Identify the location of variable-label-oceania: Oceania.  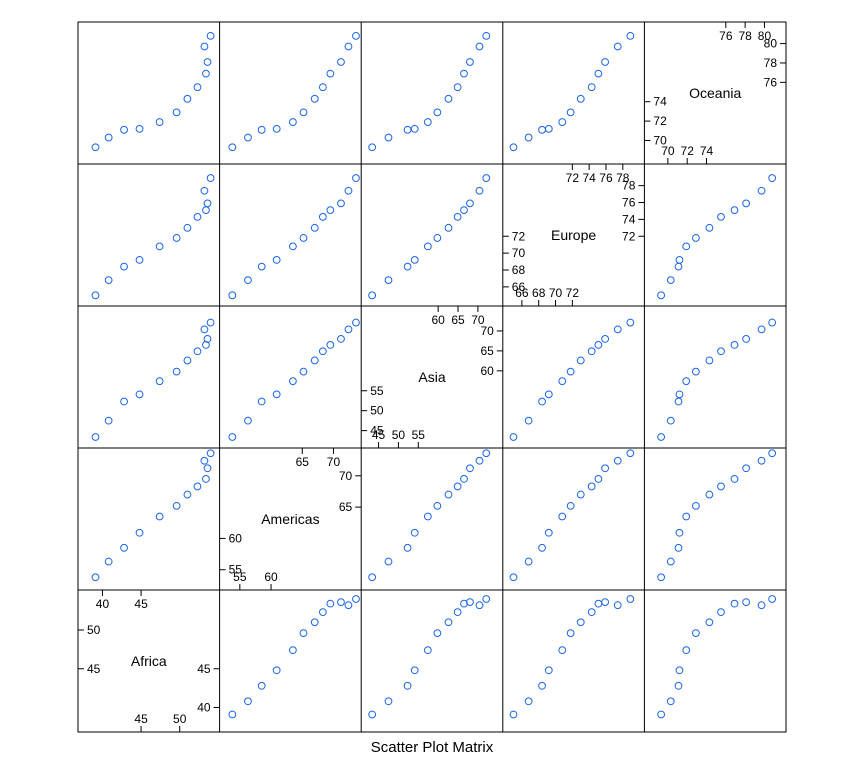
(715, 93).